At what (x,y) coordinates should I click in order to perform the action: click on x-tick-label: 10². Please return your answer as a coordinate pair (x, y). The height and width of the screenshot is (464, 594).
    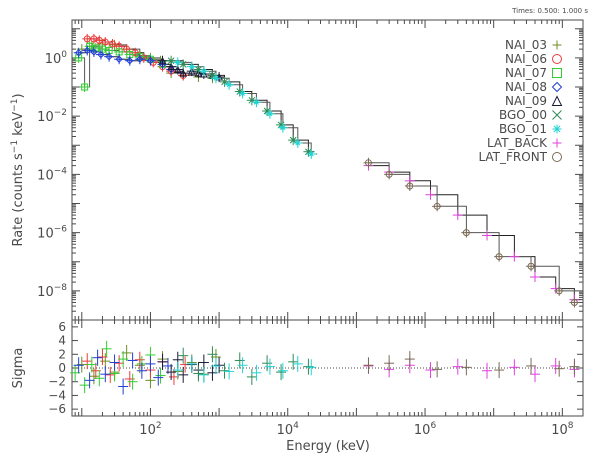
    Looking at the image, I should click on (150, 429).